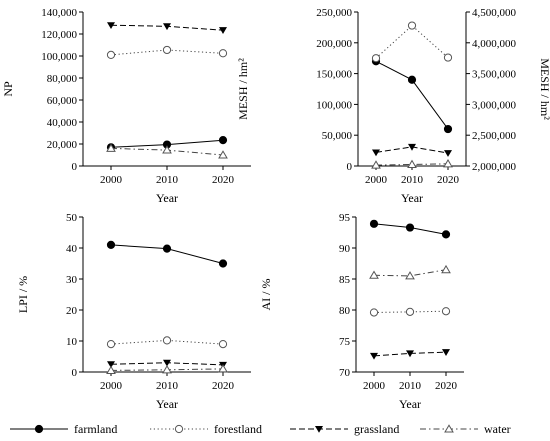  I want to click on y-tick-label: 200,000, so click(334, 44).